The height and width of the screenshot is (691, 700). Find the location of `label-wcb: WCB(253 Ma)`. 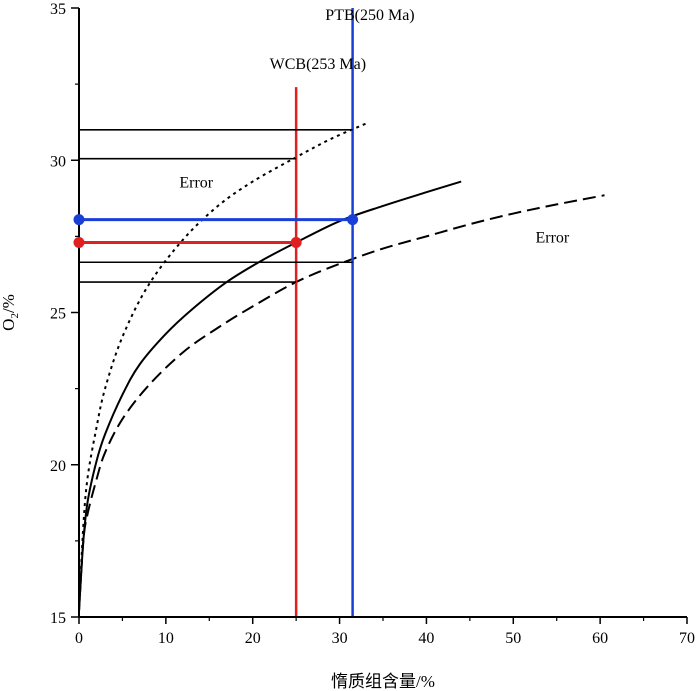

label-wcb: WCB(253 Ma) is located at coordinates (318, 64).